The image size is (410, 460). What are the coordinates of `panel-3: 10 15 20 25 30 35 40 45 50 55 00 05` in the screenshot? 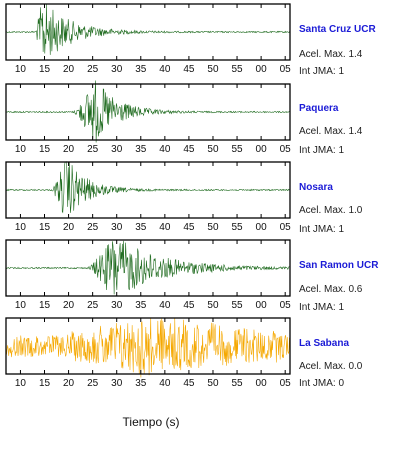 It's located at (148, 275).